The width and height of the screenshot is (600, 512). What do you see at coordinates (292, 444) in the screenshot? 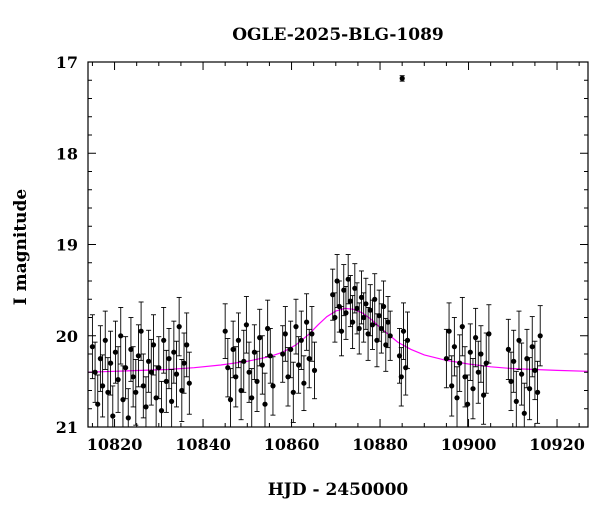
I see `x-tick-label: 10860` at bounding box center [292, 444].